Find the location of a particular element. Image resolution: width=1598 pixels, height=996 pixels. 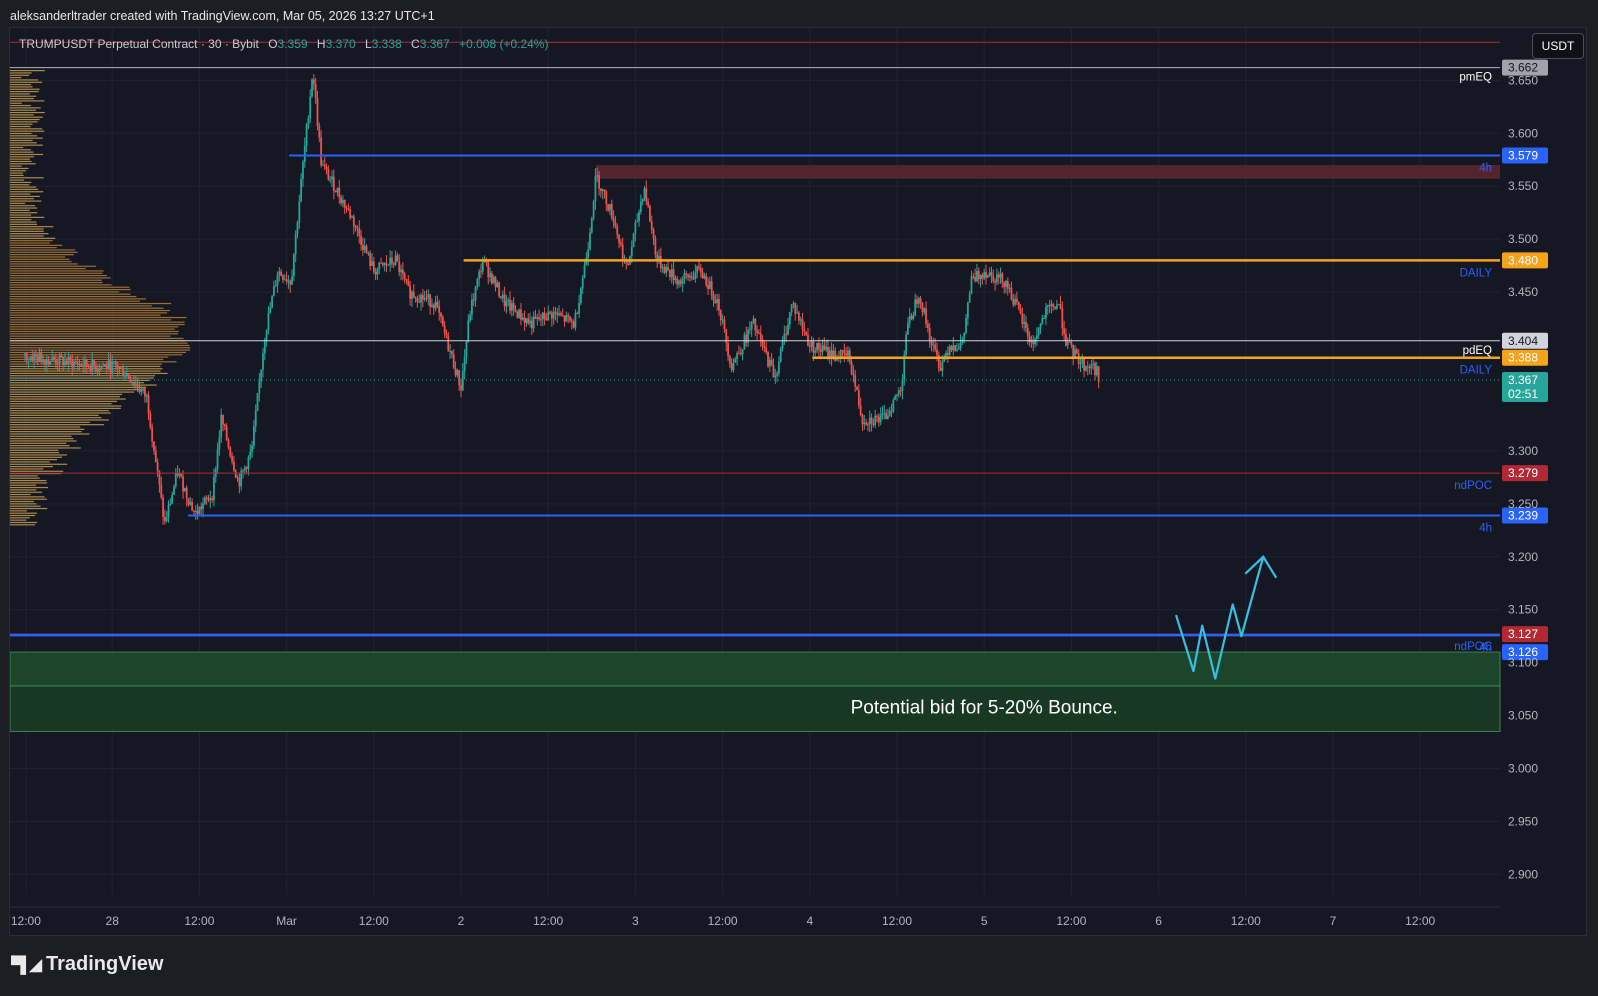

currency-button: USDT is located at coordinates (1558, 46).